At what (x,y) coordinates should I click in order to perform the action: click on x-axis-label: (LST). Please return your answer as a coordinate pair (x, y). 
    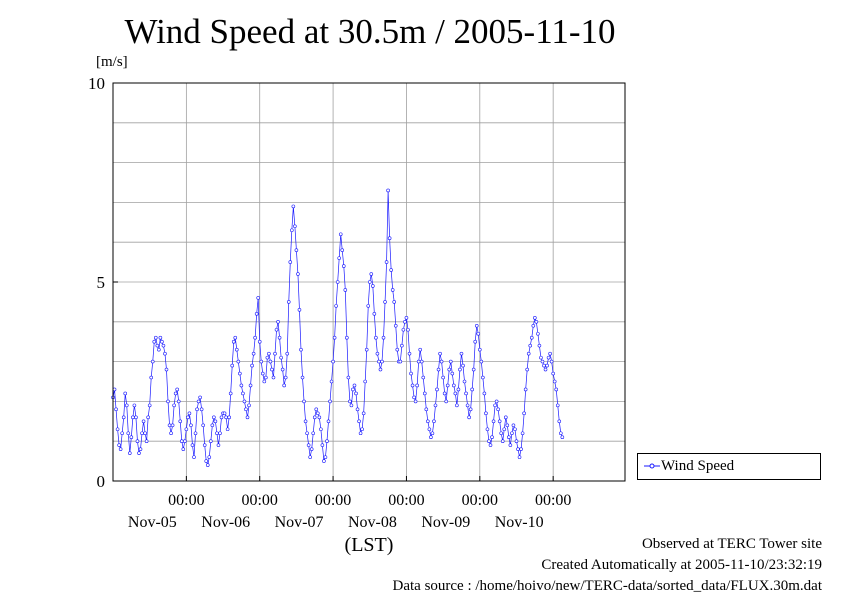
    Looking at the image, I should click on (369, 545).